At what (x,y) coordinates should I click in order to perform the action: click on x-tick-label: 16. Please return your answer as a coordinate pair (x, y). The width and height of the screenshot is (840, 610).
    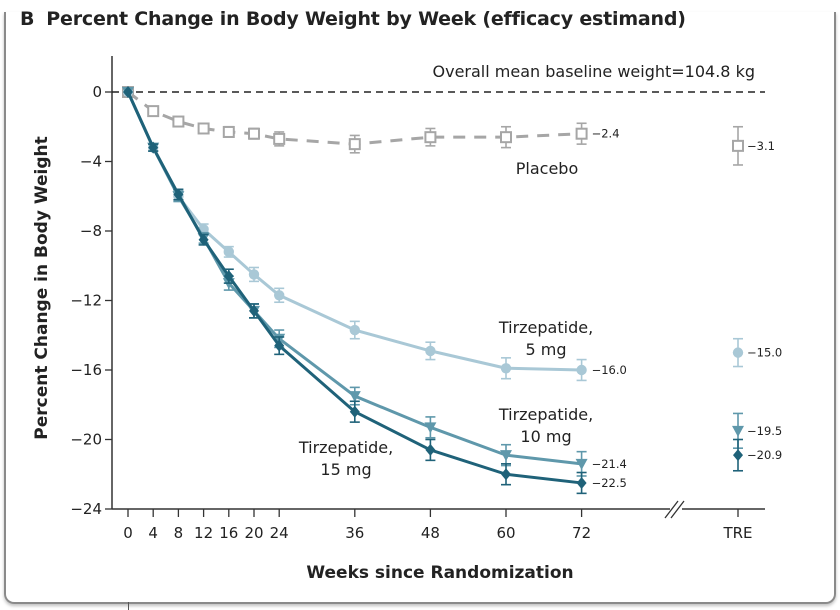
    Looking at the image, I should click on (228, 533).